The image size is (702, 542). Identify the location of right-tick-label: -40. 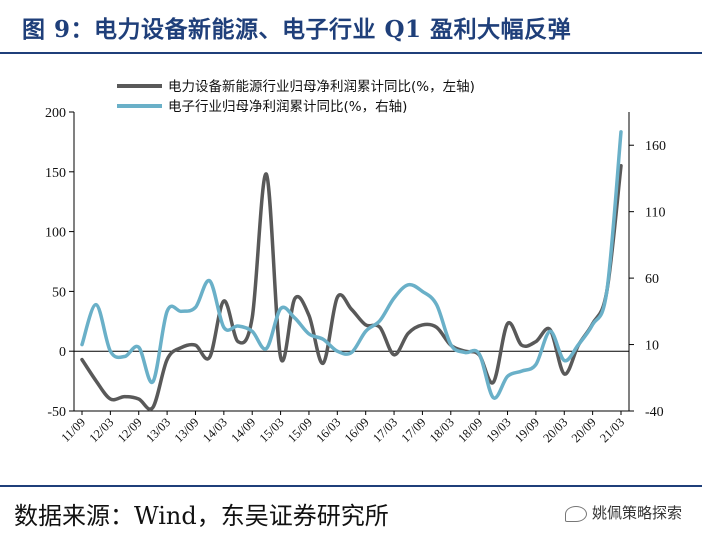
(654, 412).